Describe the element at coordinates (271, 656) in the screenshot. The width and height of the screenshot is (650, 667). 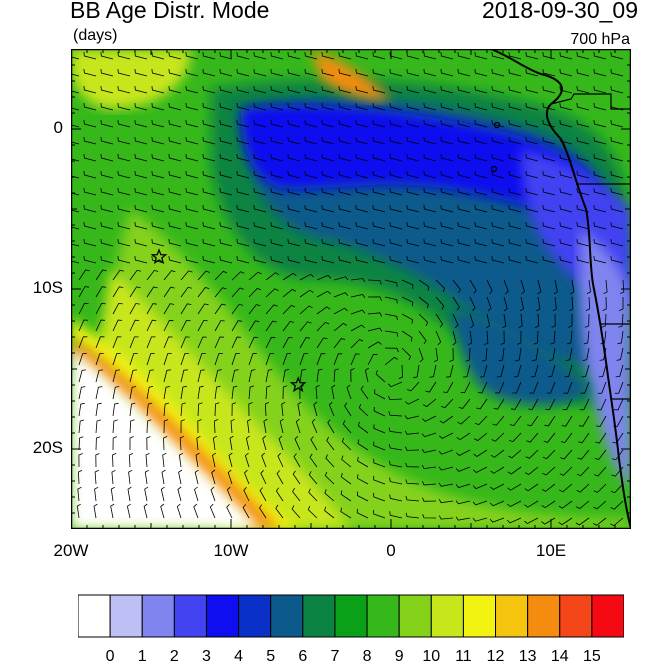
I see `colorbar-label: 5` at that location.